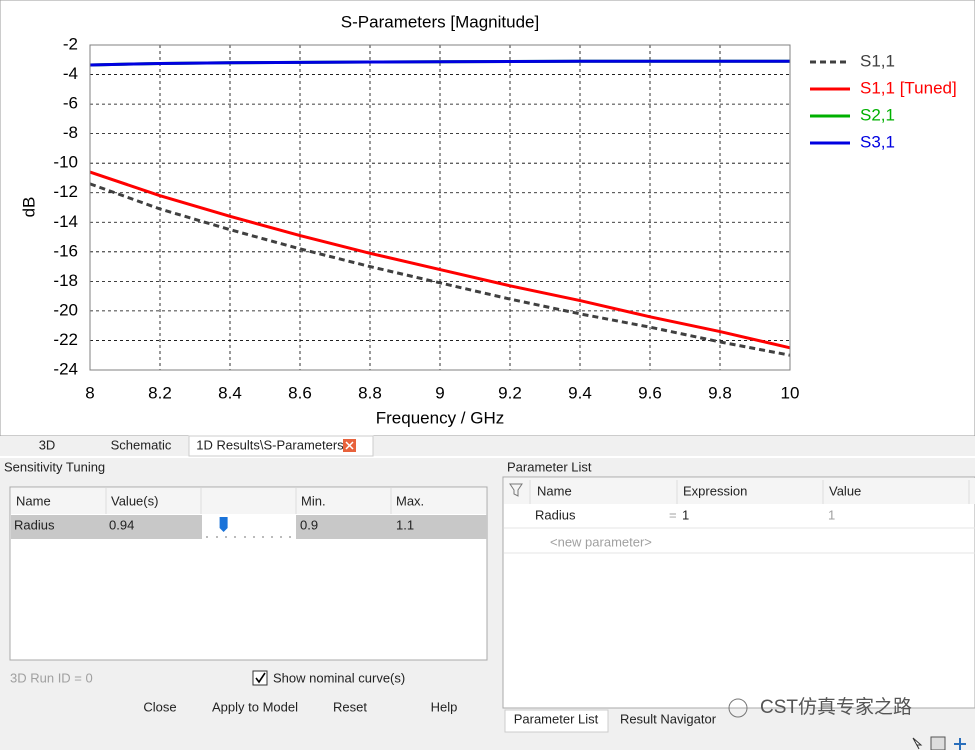 The width and height of the screenshot is (975, 750). Describe the element at coordinates (260, 678) in the screenshot. I see `check-mark` at that location.